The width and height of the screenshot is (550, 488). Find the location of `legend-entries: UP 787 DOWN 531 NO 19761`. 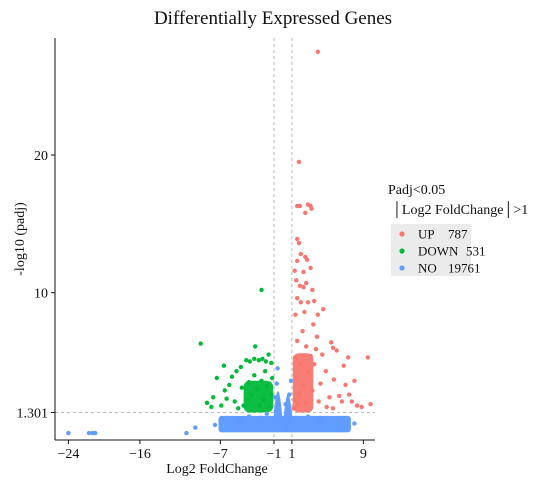

legend-entries: UP 787 DOWN 531 NO 19761 is located at coordinates (438, 250).